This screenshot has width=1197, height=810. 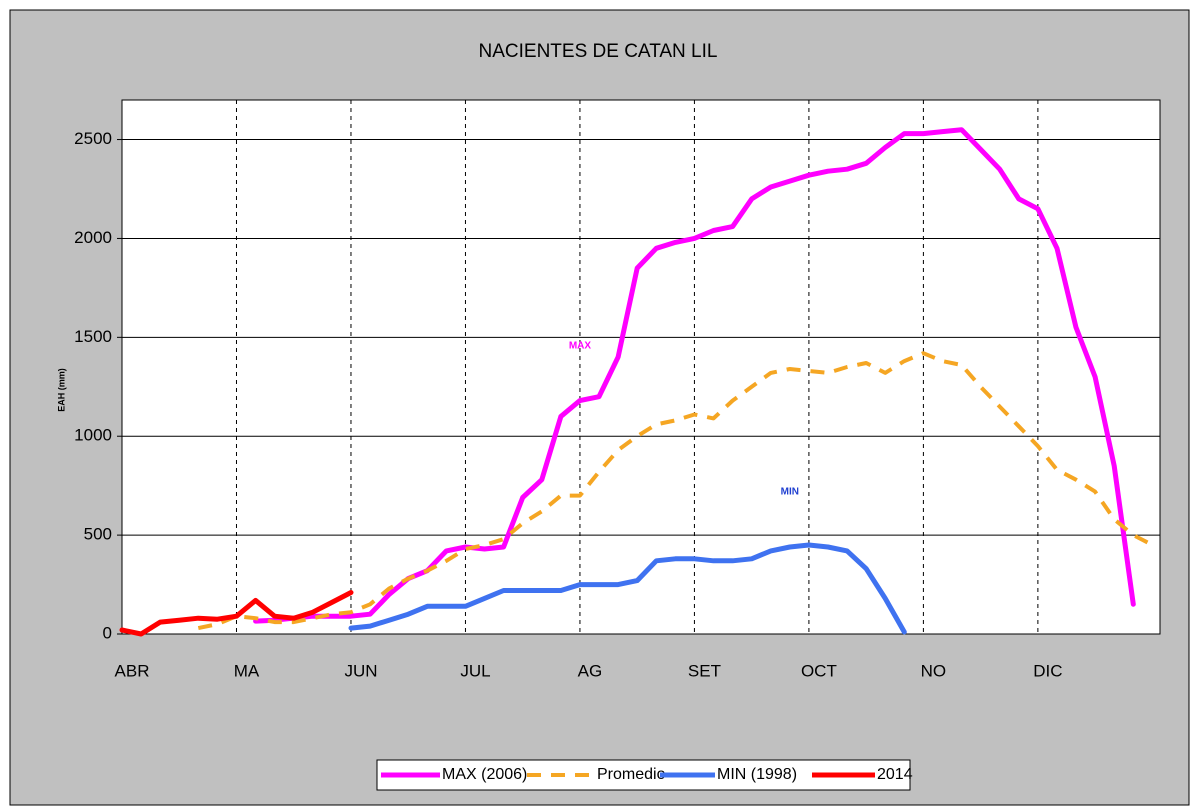 I want to click on y-tick-label: 1500, so click(x=93, y=336).